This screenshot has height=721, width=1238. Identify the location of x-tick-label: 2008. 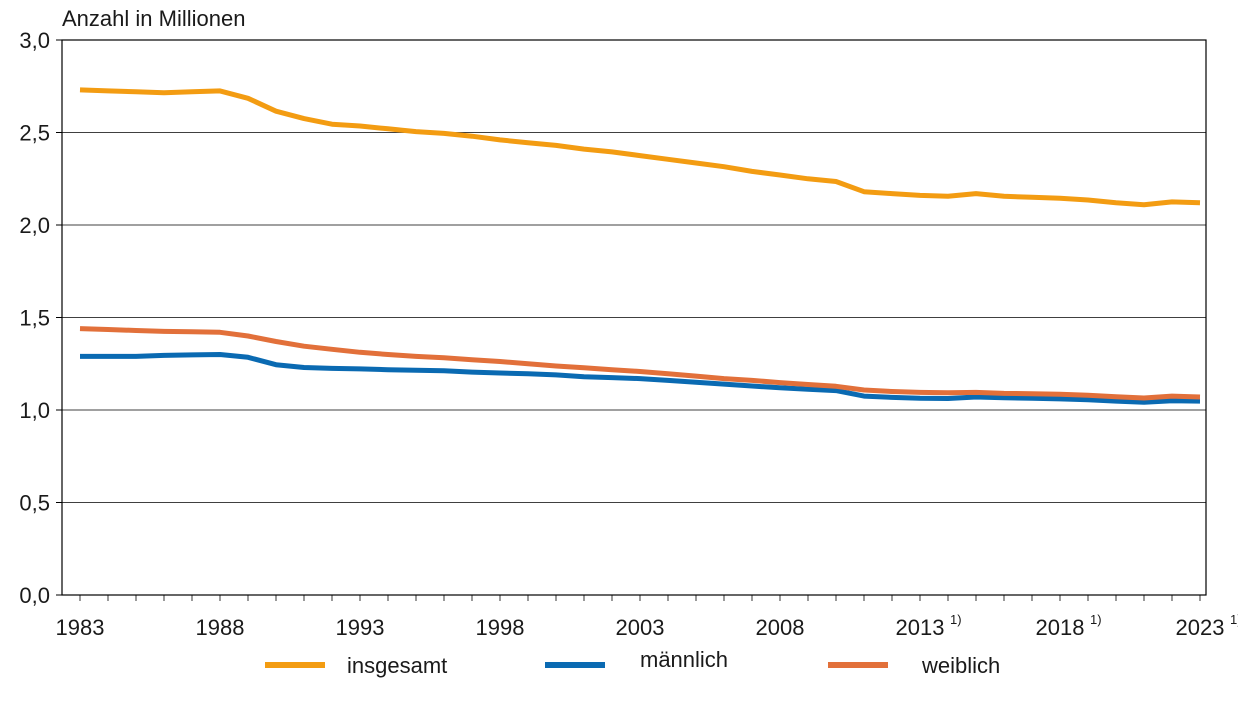
(780, 627).